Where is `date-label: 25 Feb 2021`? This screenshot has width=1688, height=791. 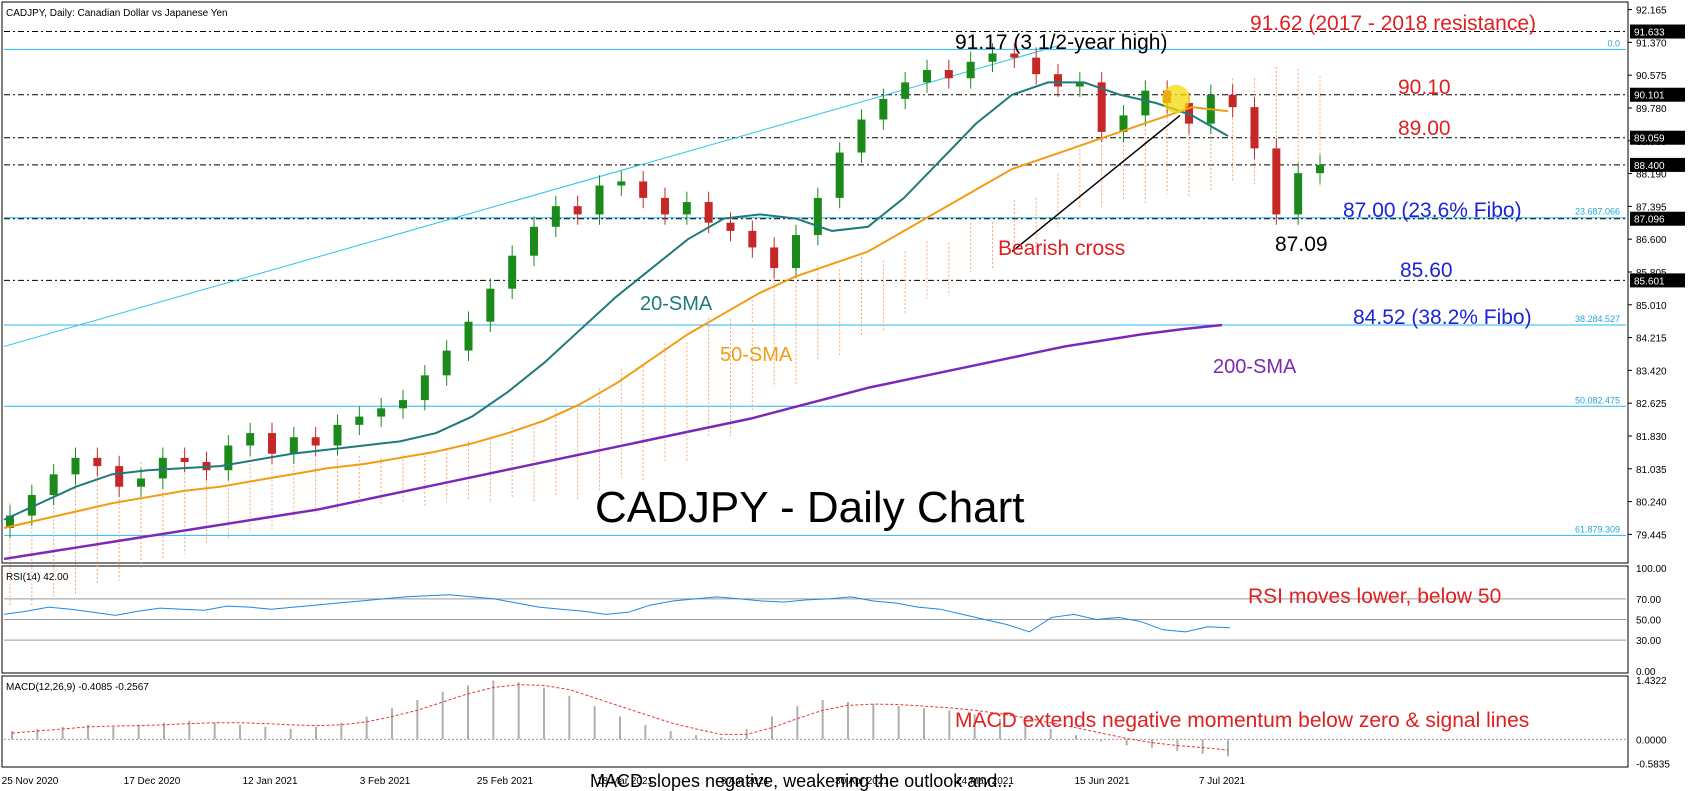 date-label: 25 Feb 2021 is located at coordinates (505, 781).